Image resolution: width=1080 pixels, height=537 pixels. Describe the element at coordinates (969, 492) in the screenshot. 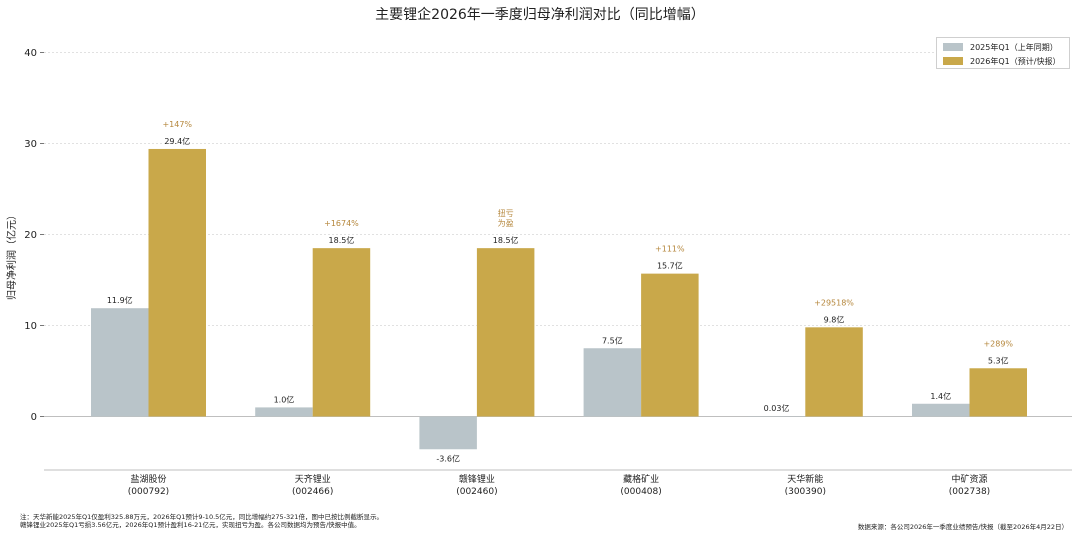

I see `category-code: (002738)` at that location.